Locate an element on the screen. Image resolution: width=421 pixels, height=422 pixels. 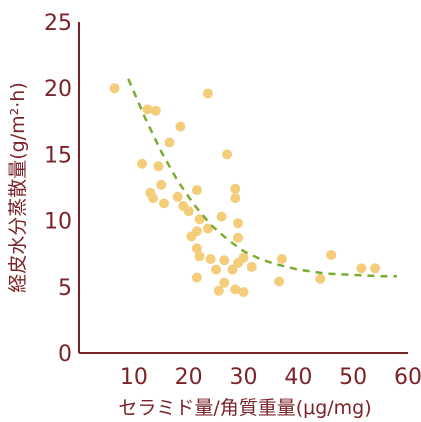
x-tick-label: 50 is located at coordinates (353, 377).